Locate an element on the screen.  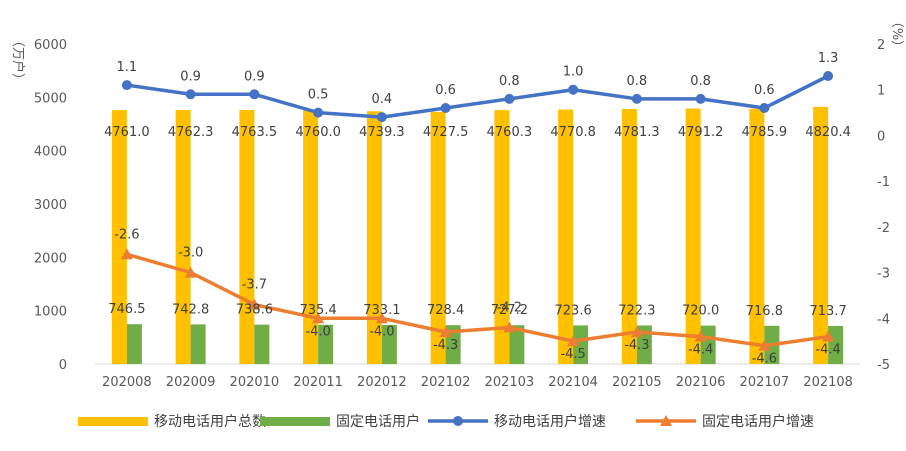
x-axis-tick-label: 202107 is located at coordinates (765, 382).